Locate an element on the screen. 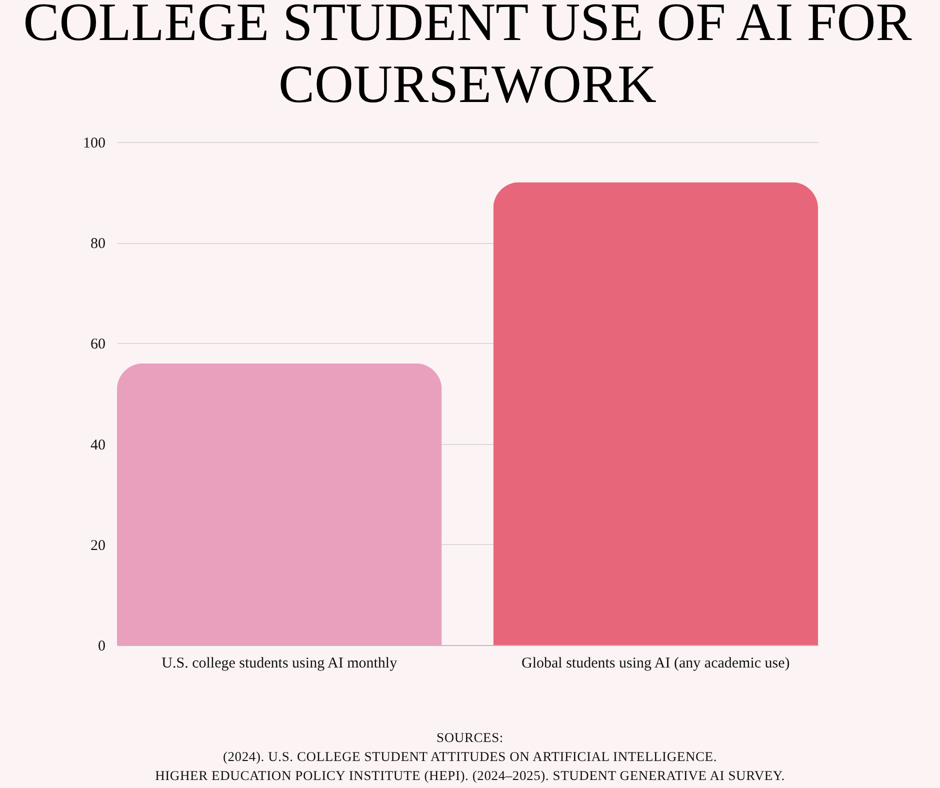 The width and height of the screenshot is (940, 788). y-tick-label: 60 is located at coordinates (98, 344).